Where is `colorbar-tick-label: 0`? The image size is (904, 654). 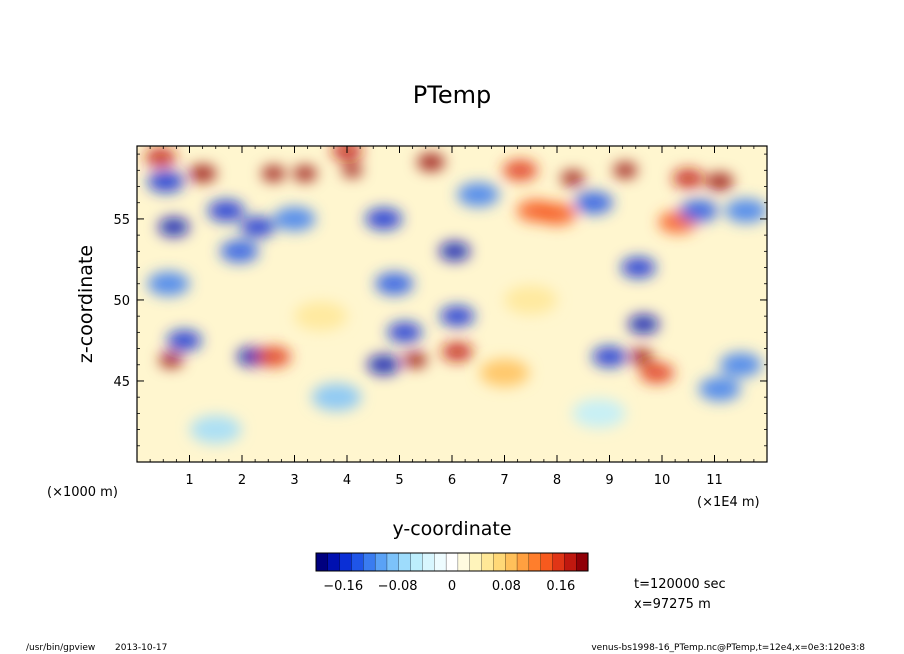
colorbar-tick-label: 0 is located at coordinates (452, 586).